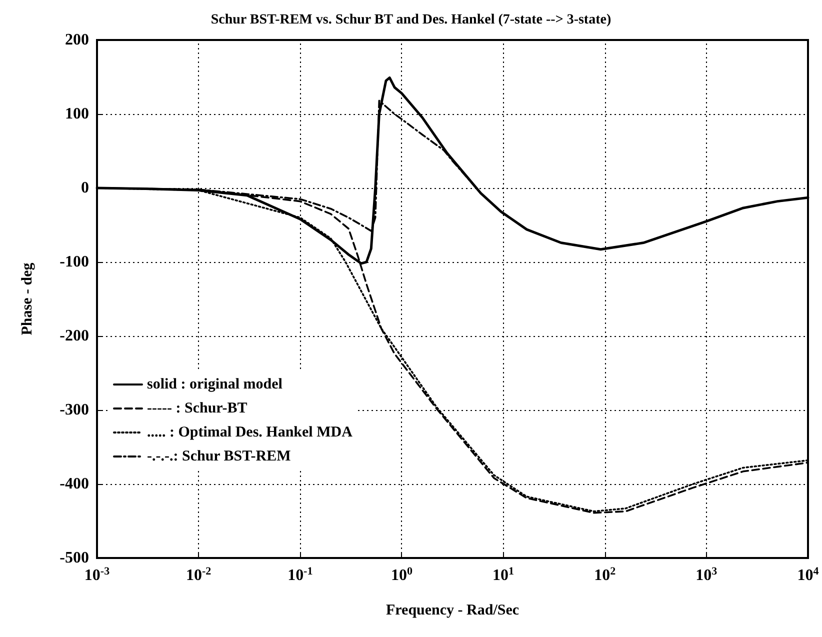 This screenshot has width=822, height=637. Describe the element at coordinates (250, 432) in the screenshot. I see `legend-label: ..... : Optimal Des. Hankel MDA` at that location.